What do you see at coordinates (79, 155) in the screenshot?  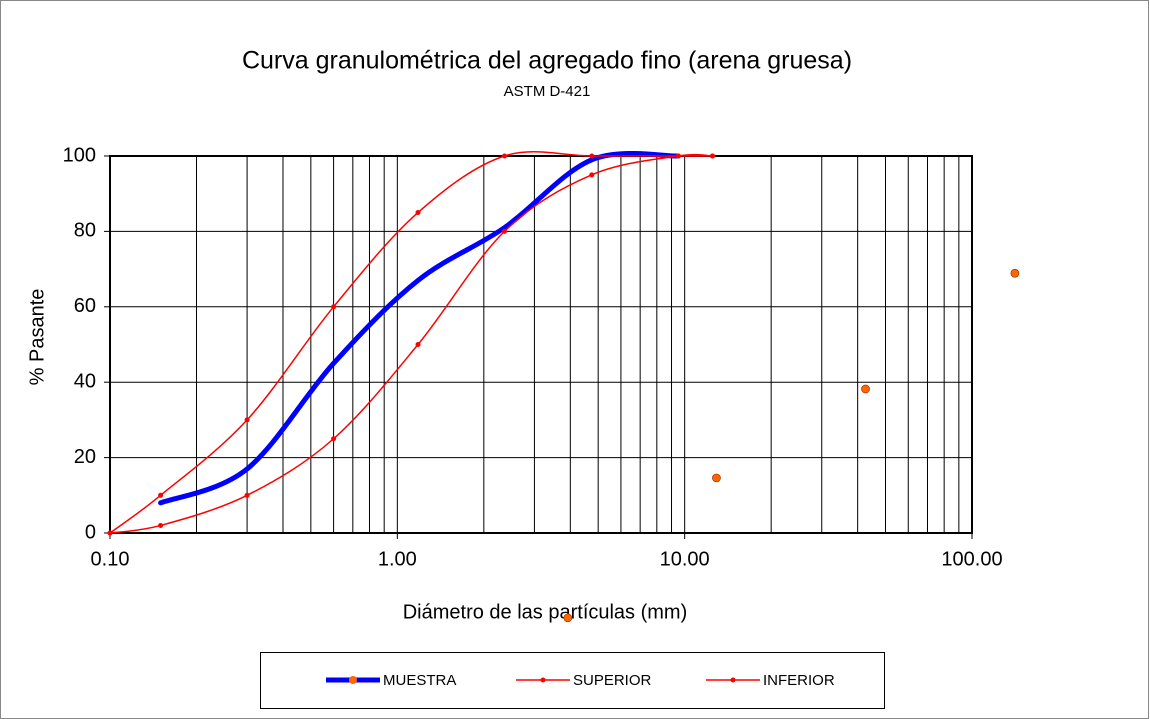 I see `y-tick-label: 100` at bounding box center [79, 155].